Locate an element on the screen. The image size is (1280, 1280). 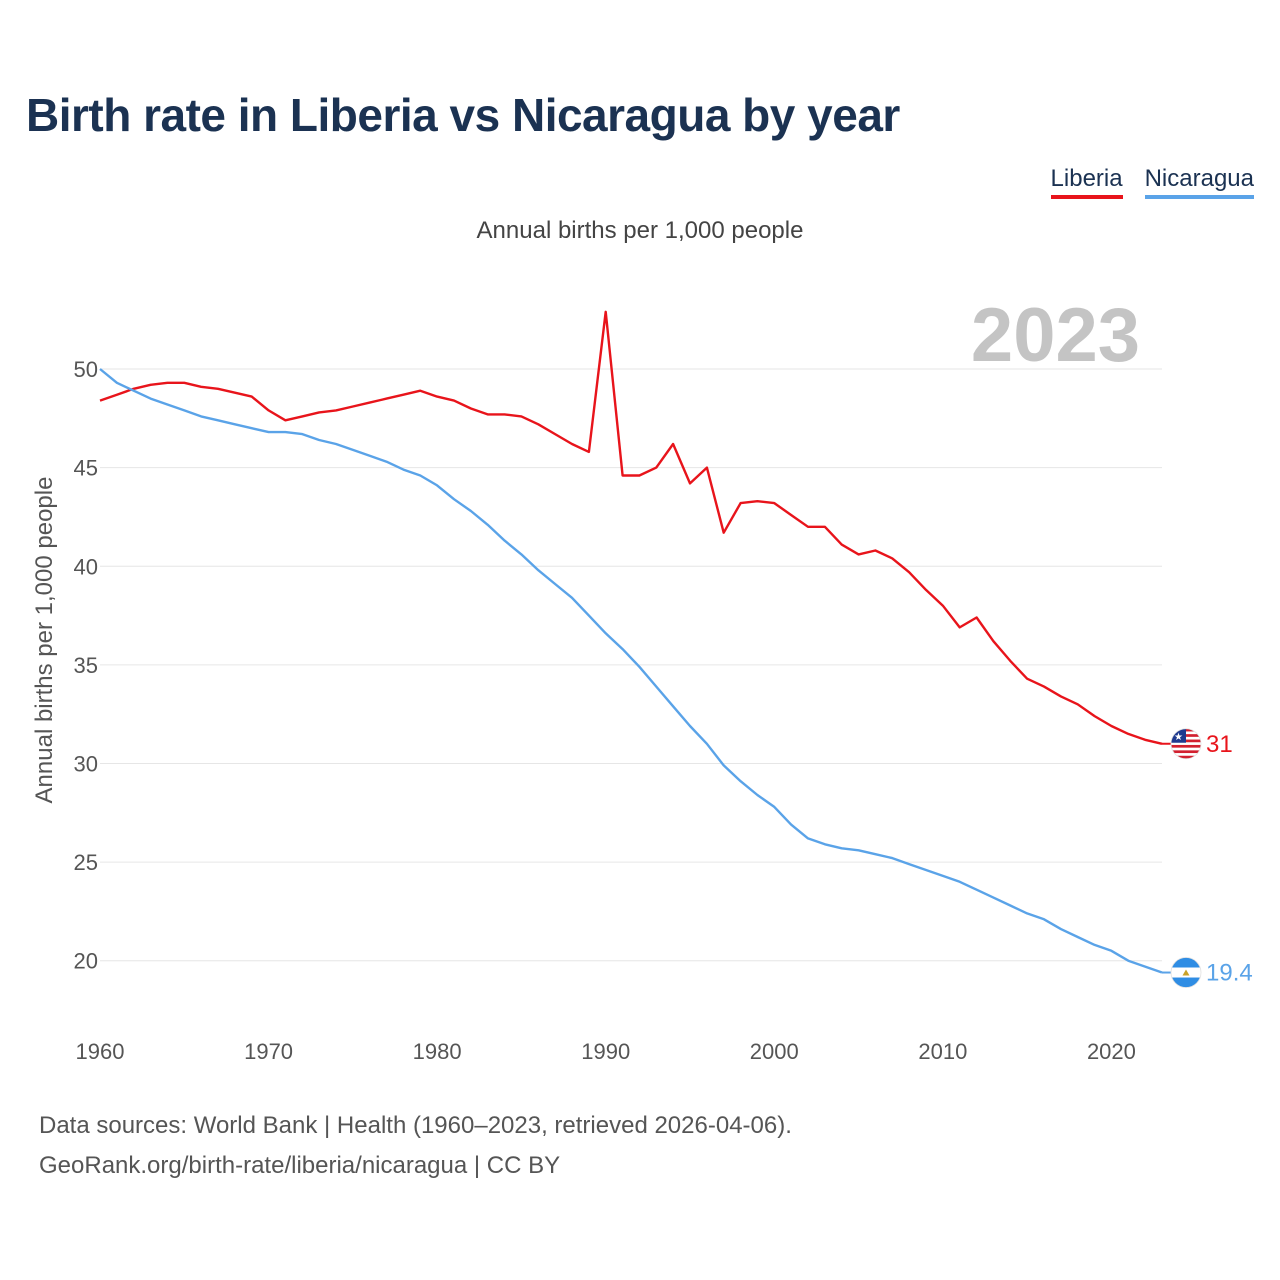
x-tick-label: 1970 is located at coordinates (268, 1051).